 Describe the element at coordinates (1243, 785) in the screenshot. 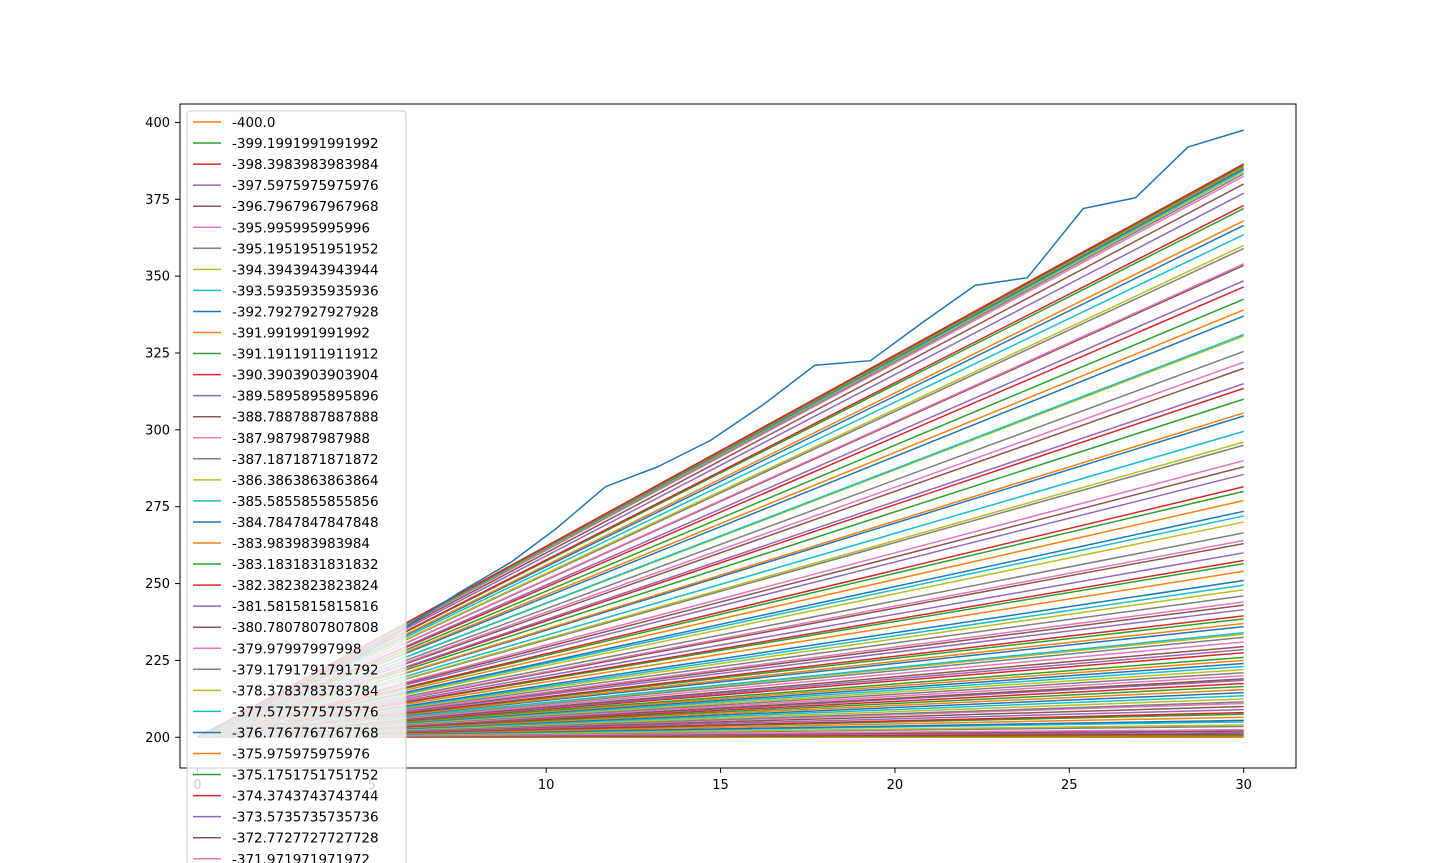

I see `x-tick-label: 30` at that location.